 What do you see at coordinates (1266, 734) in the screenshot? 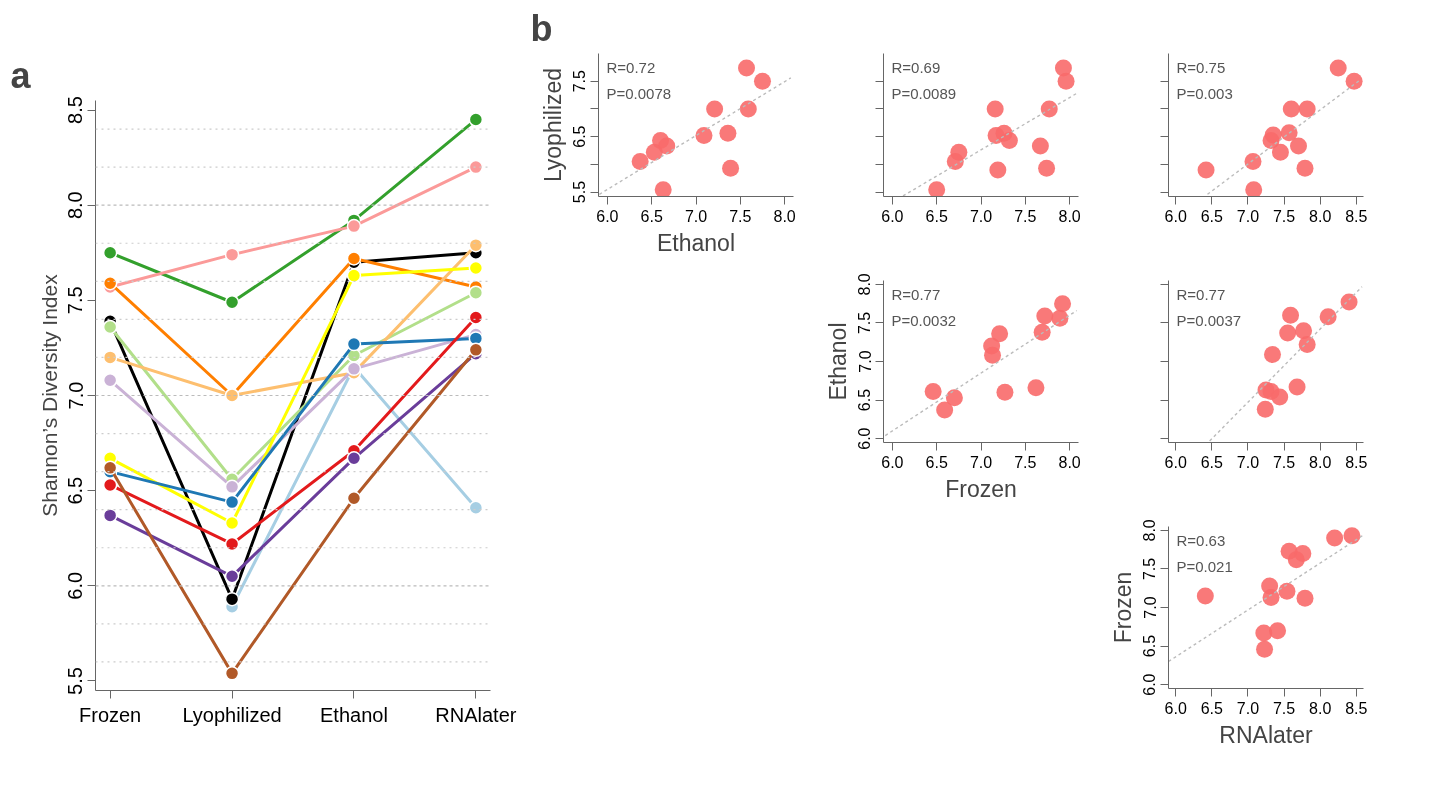
I see `x-axis-title: RNAlater` at bounding box center [1266, 734].